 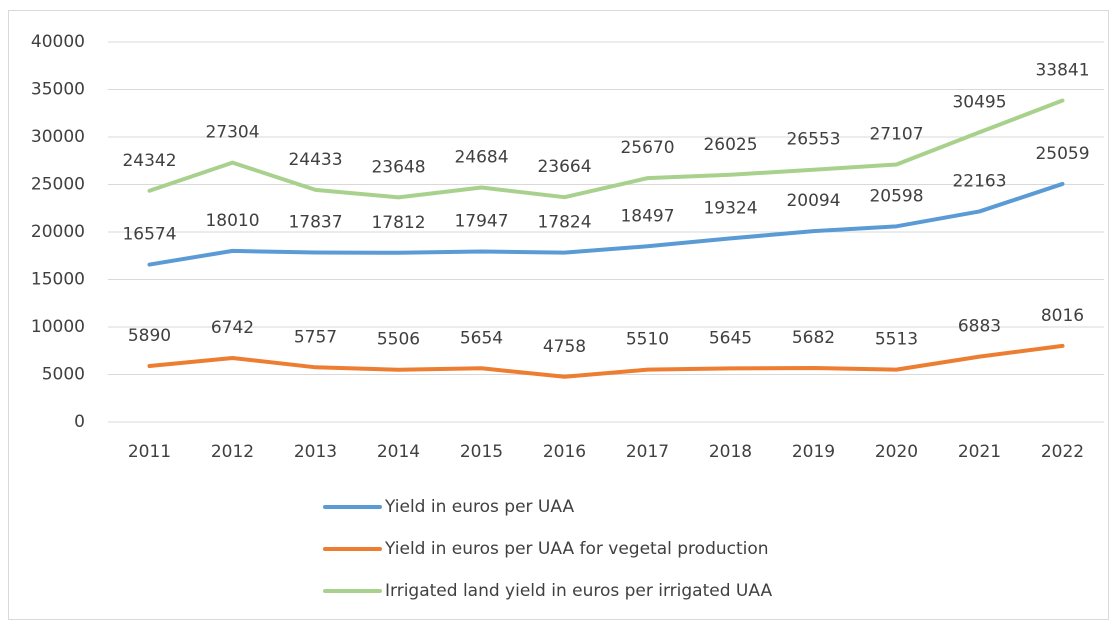 I want to click on data-label: 18010, so click(x=232, y=221).